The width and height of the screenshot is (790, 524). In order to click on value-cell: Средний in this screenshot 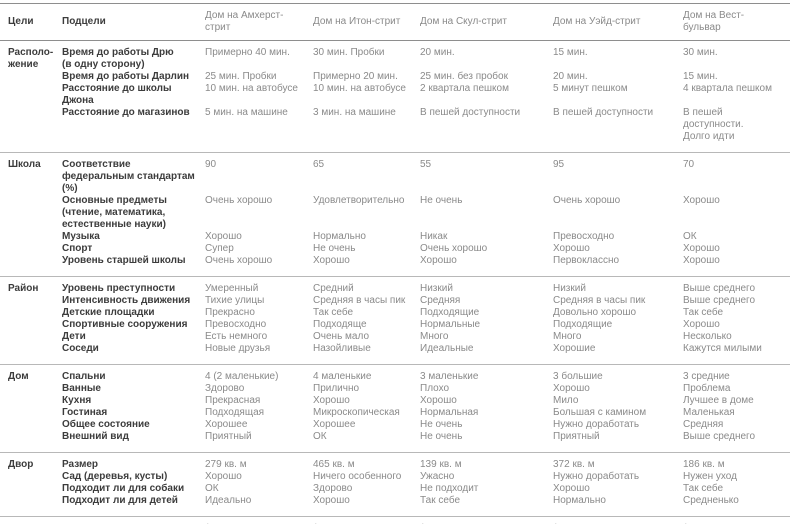, I will do `click(366, 285)`.